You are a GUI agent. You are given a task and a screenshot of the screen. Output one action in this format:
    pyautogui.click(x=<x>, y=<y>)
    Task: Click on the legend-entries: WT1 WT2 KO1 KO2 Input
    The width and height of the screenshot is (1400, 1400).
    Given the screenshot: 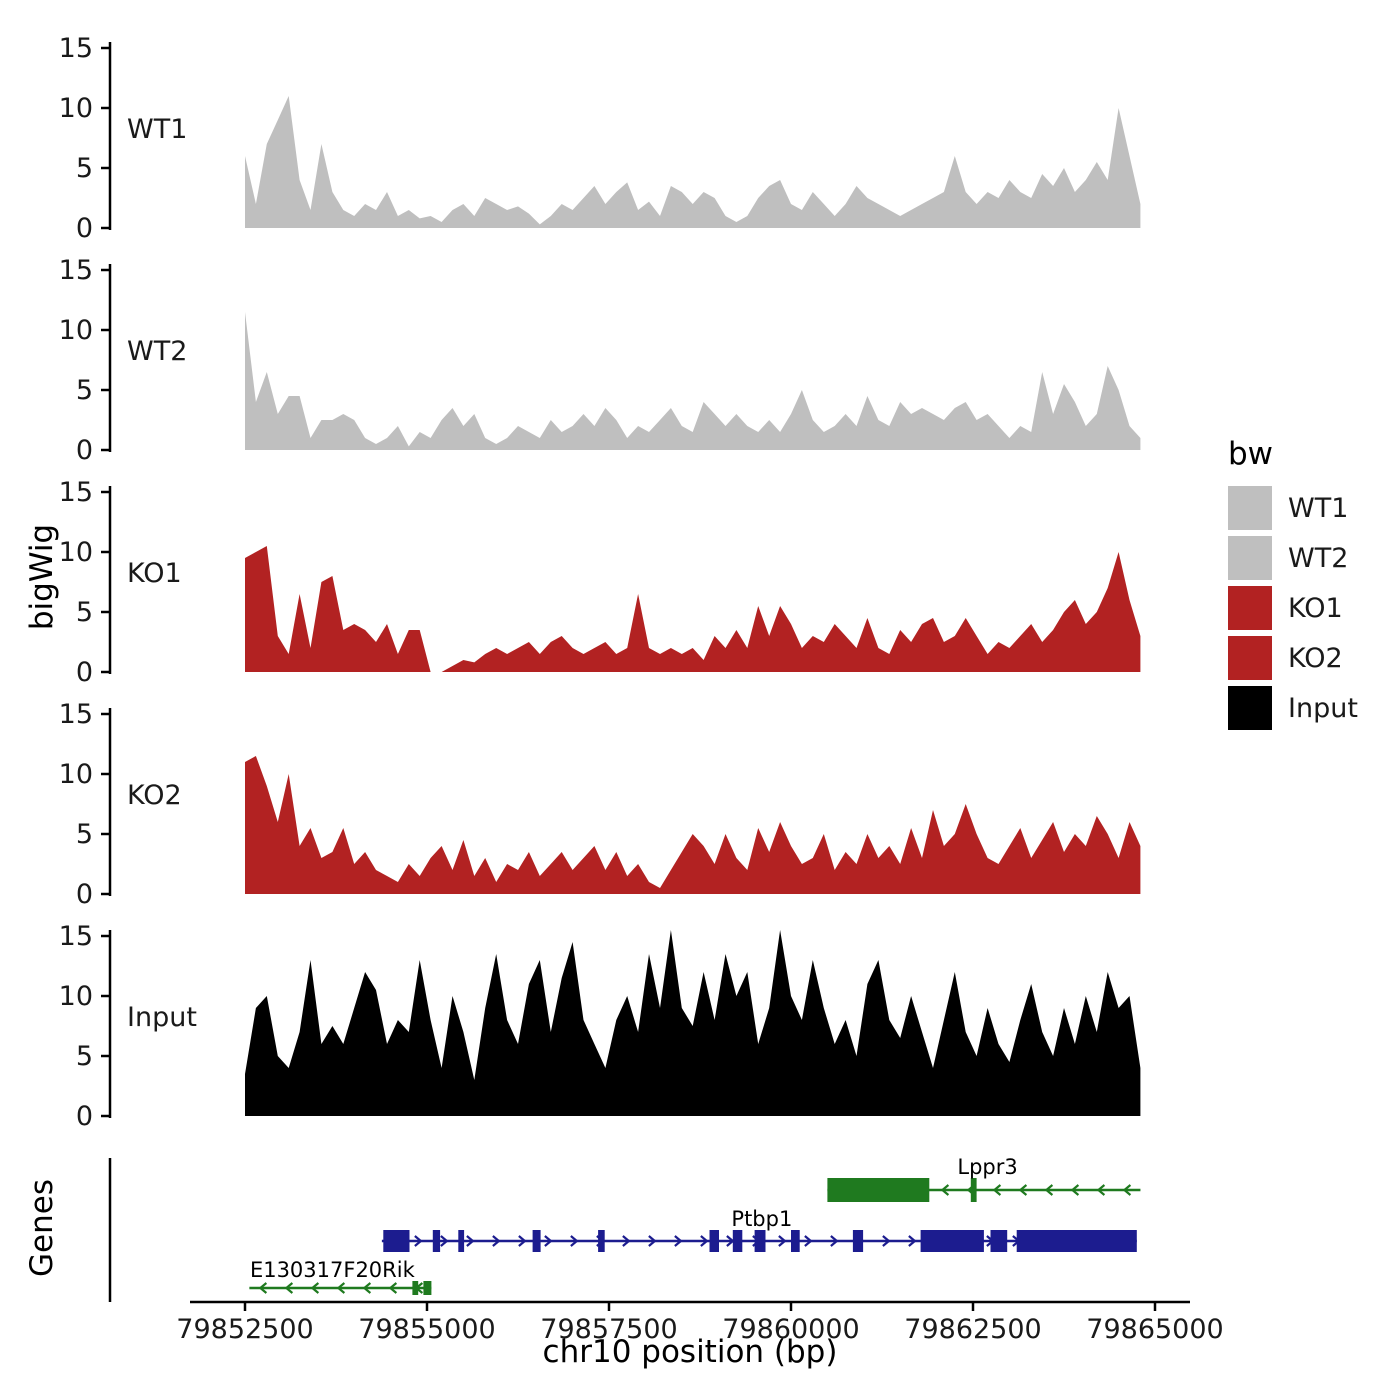 What is the action you would take?
    pyautogui.click(x=1293, y=608)
    